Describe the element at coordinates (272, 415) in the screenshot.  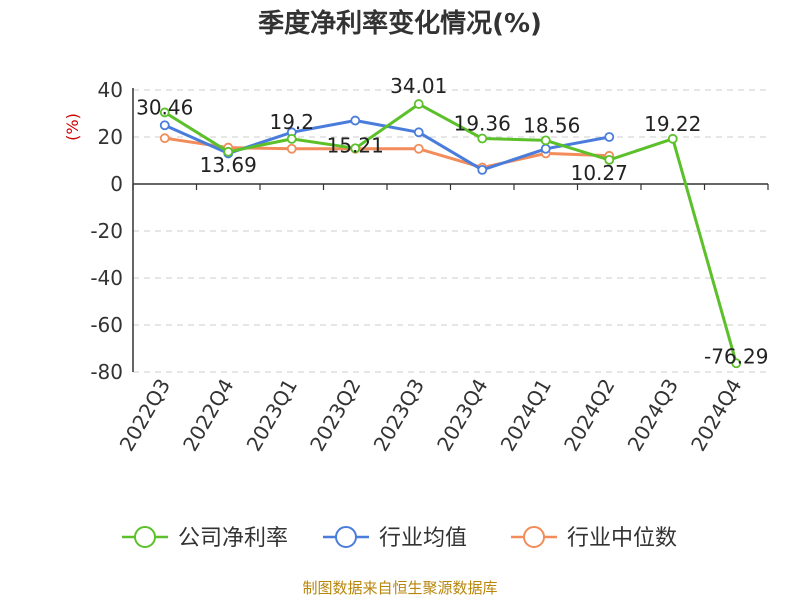
I see `x-tick-label: 2023Q1` at that location.